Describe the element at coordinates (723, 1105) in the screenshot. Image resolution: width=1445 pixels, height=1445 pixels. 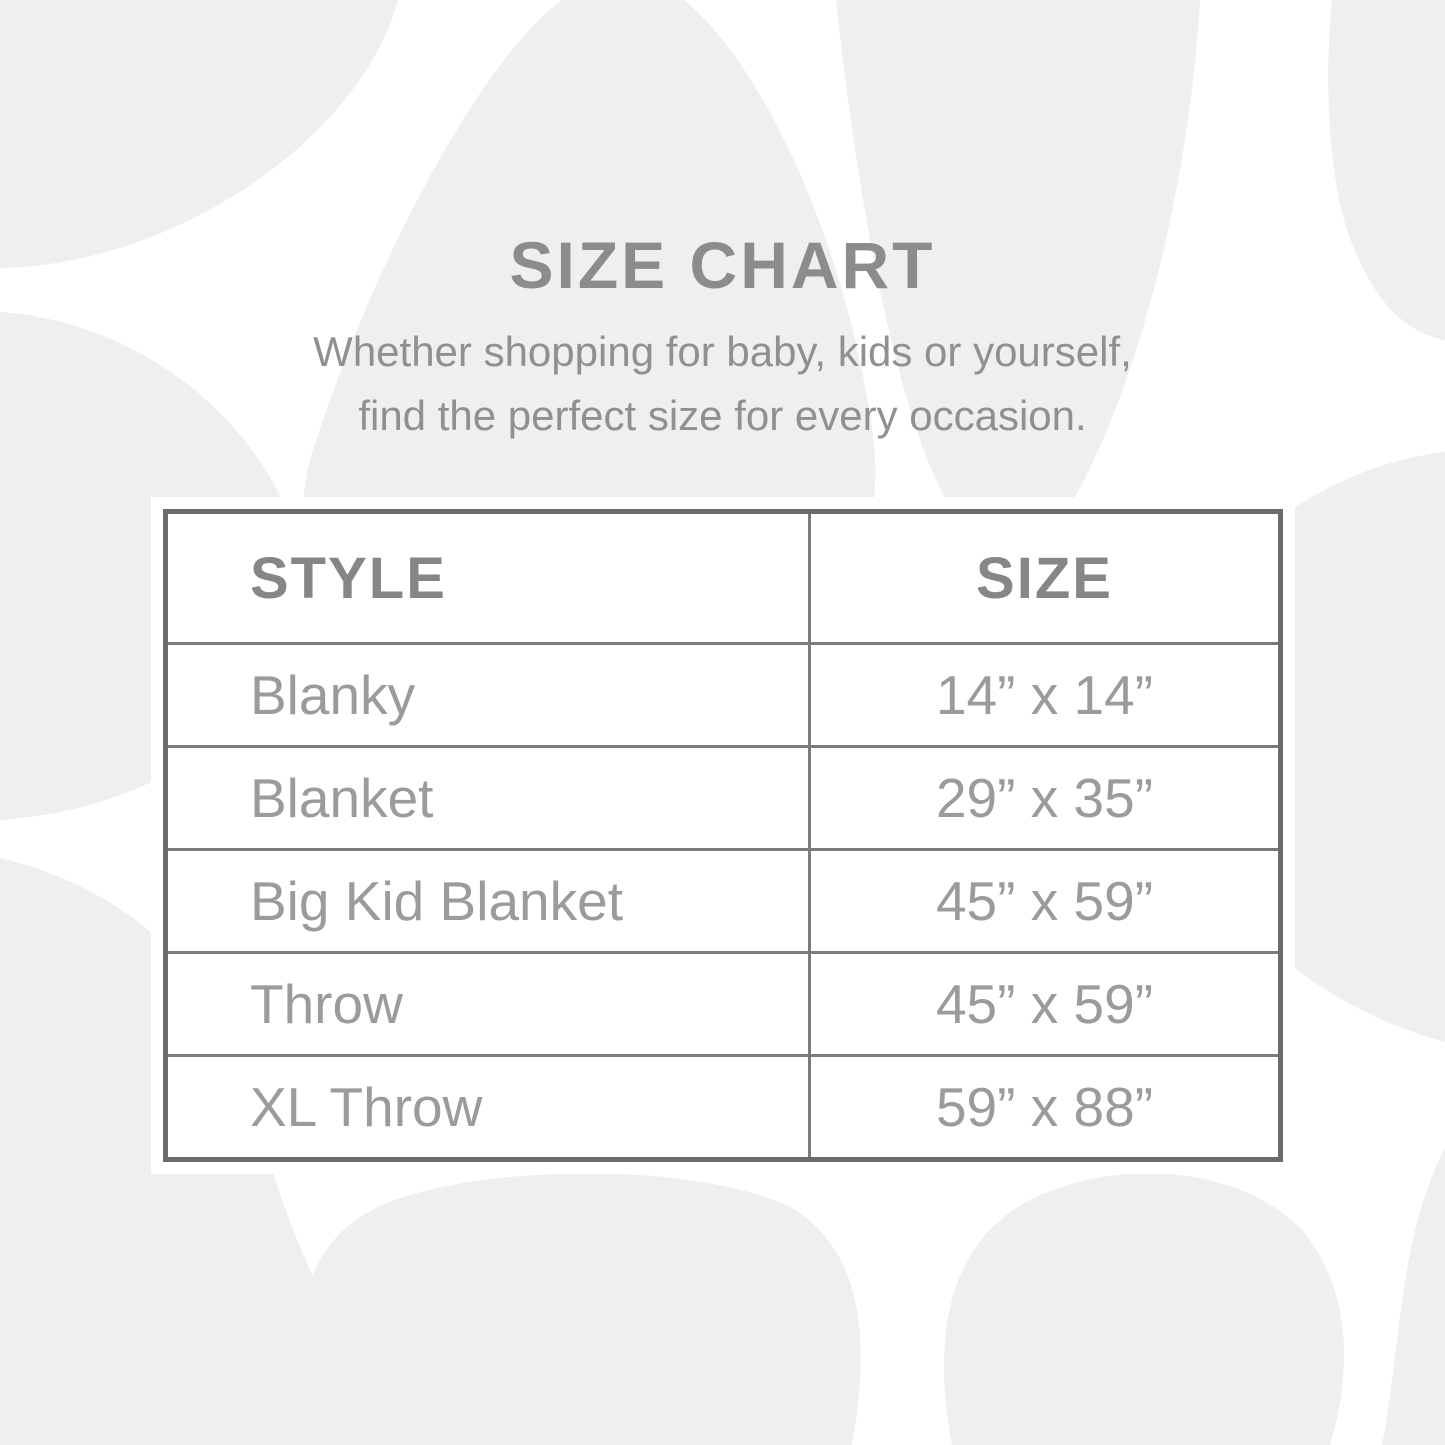
I see `table-row-xl-throw: XL Throw 59” x 88”` at that location.